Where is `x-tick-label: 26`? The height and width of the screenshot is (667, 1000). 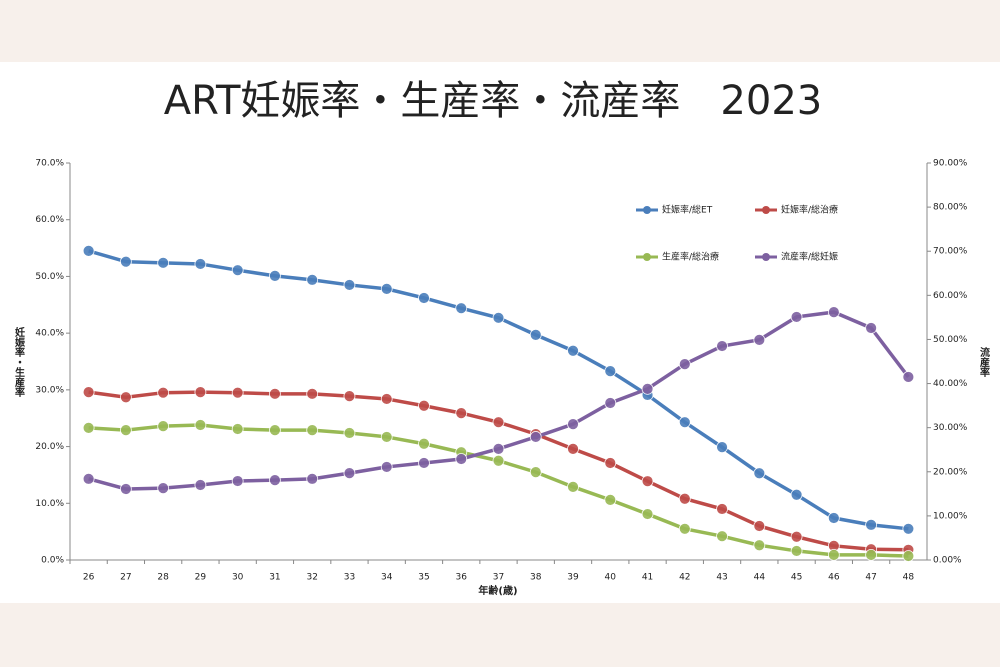
x-tick-label: 26 is located at coordinates (89, 578).